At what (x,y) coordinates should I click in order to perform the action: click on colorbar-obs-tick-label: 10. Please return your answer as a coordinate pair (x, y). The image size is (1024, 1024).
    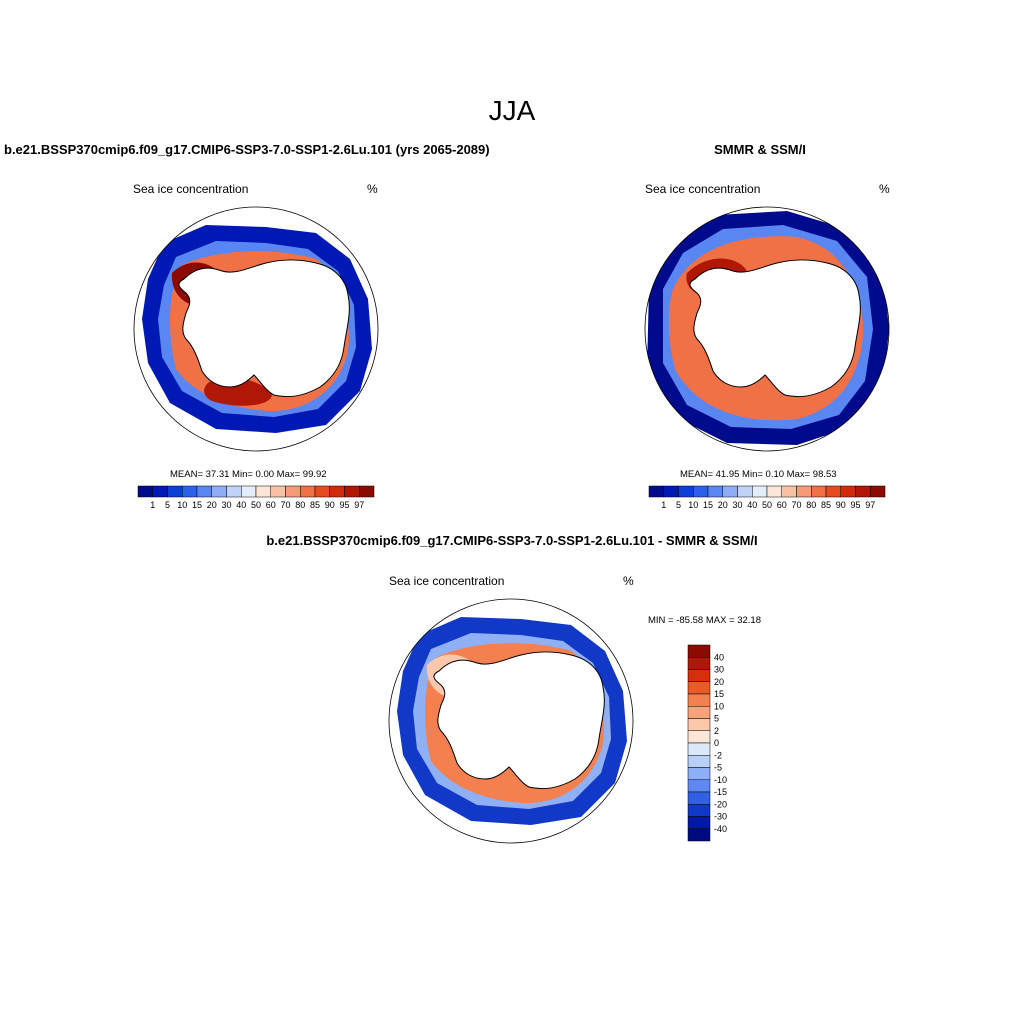
    Looking at the image, I should click on (693, 505).